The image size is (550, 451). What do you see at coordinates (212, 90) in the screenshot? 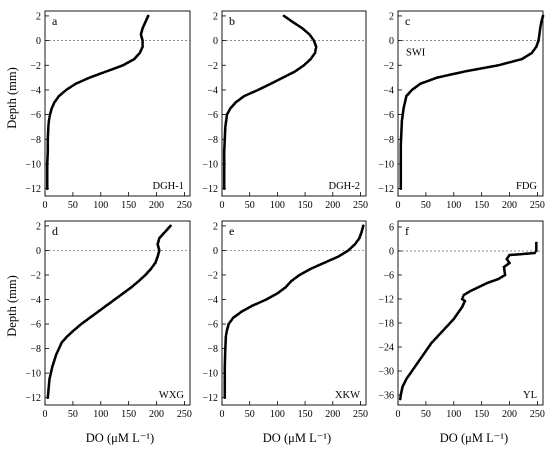
I see `panel-b-y-tick-label: −4` at bounding box center [212, 90].